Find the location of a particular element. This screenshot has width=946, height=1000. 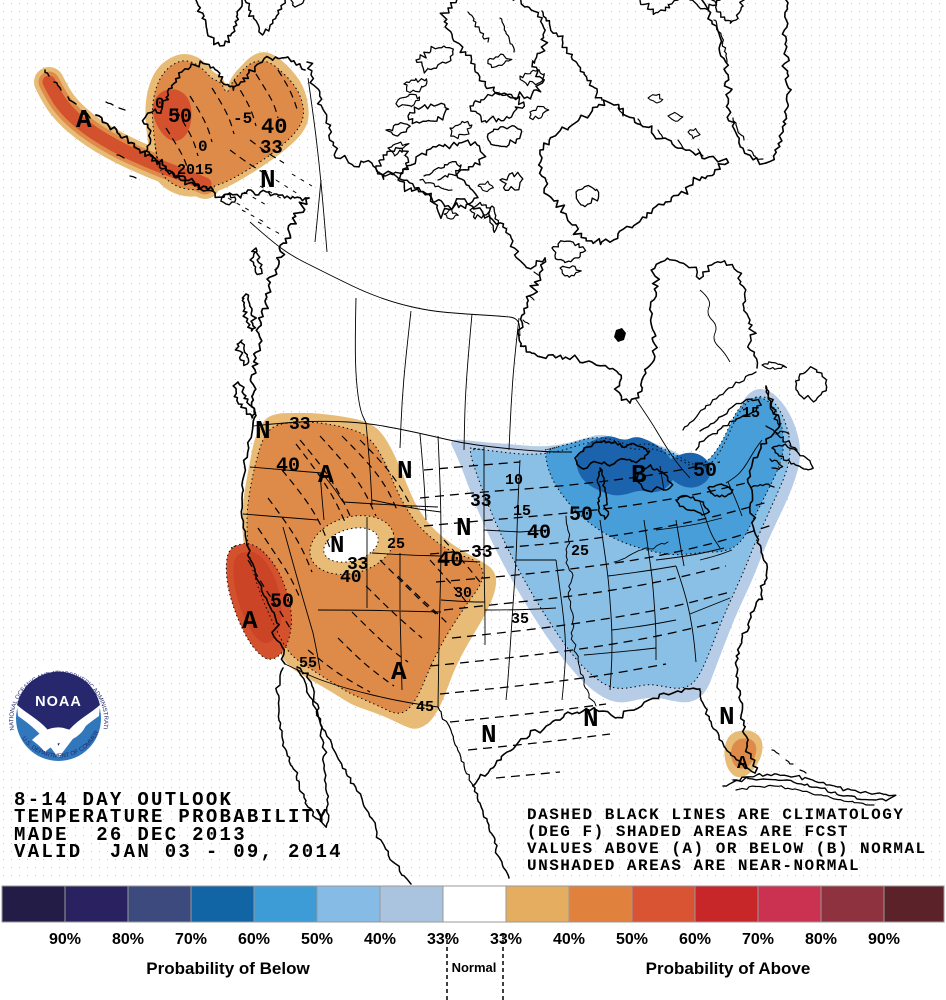

svg-text: UNSHADED AREAS ARE NEAR-NORMAL is located at coordinates (693, 866).